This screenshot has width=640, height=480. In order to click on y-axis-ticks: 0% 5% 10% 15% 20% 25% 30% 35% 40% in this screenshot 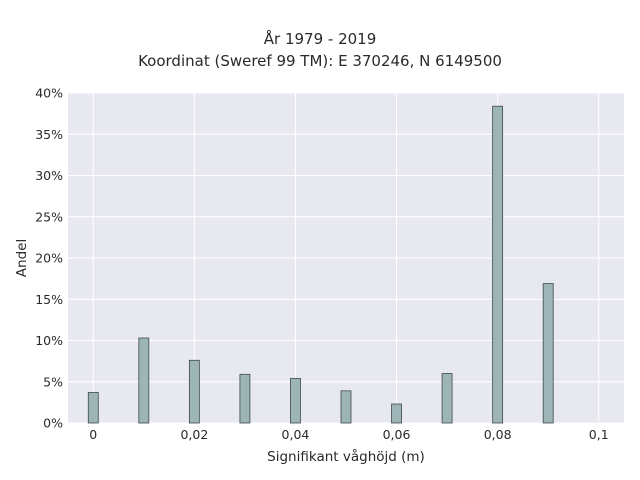, I will do `click(49, 258)`.